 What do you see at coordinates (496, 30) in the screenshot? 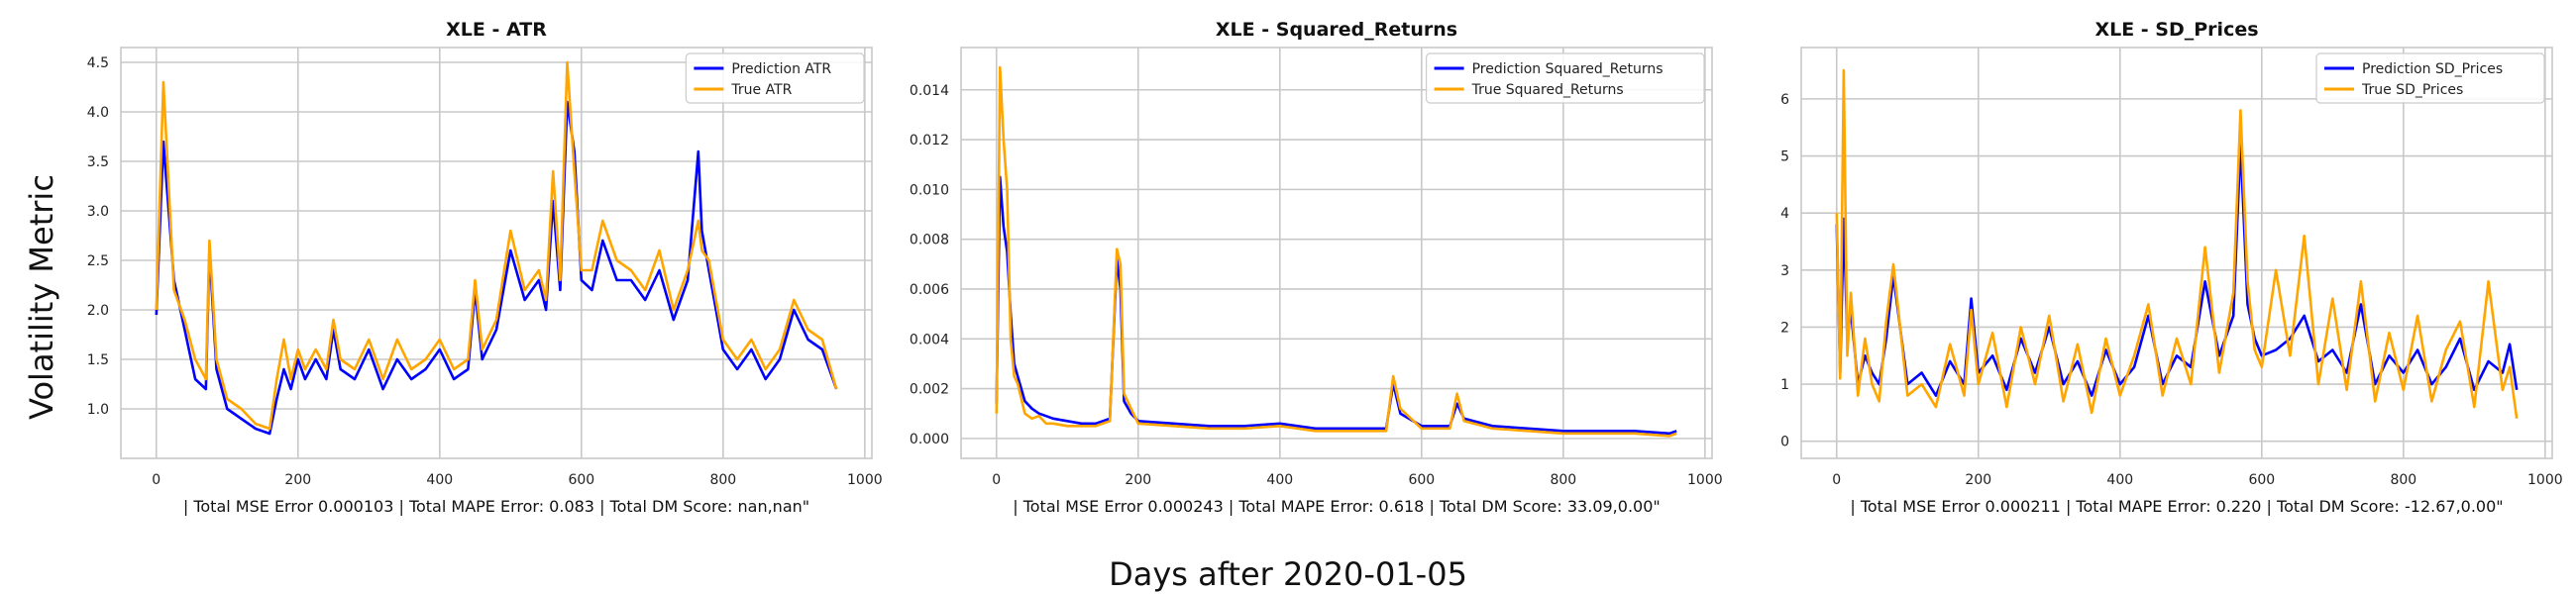
I see `chart-title: XLE - ATR` at bounding box center [496, 30].